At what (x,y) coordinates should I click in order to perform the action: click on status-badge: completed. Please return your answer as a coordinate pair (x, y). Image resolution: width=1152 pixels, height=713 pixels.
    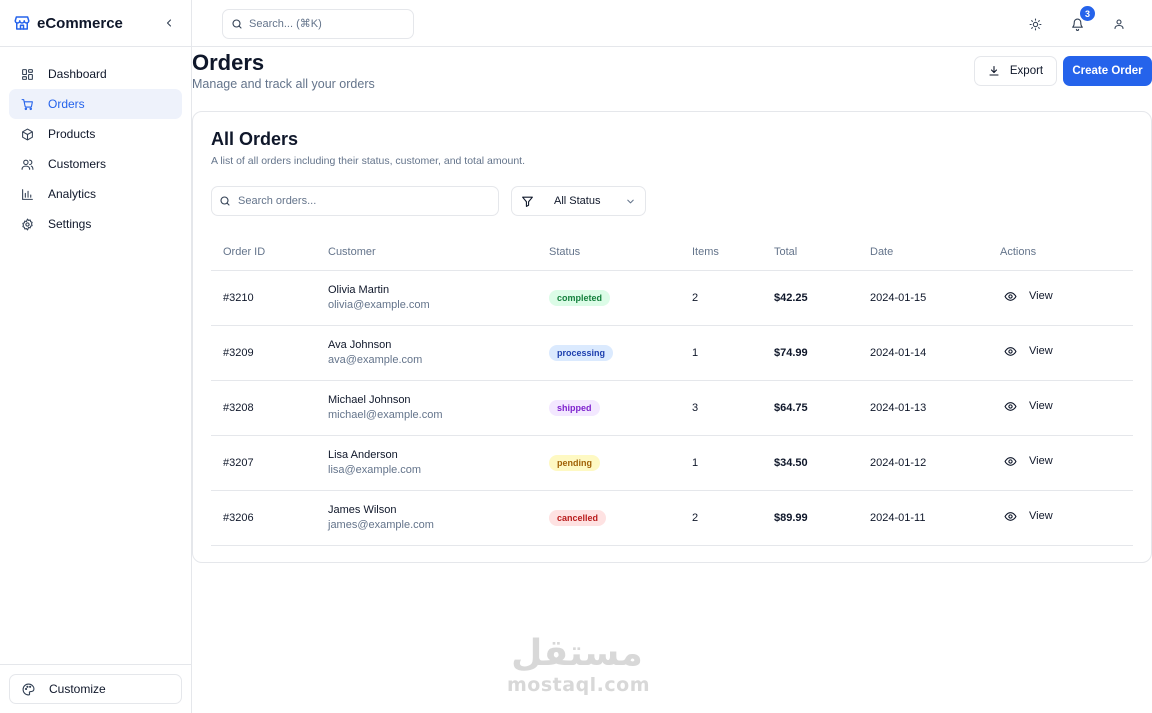
    Looking at the image, I should click on (580, 297).